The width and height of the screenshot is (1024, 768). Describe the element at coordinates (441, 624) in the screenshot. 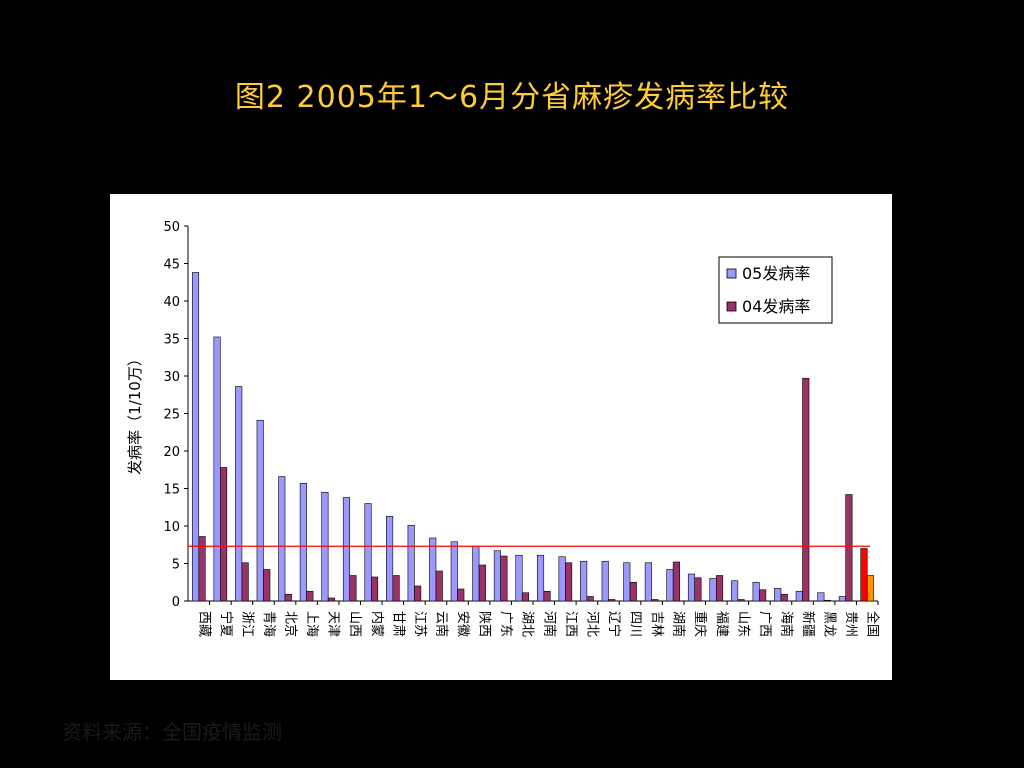

I see `x-tick-label: 云南` at that location.